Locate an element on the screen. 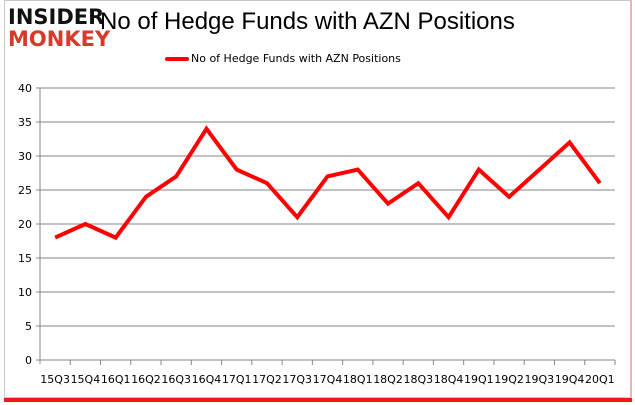  x-tick-label: 16Q1 is located at coordinates (116, 379).